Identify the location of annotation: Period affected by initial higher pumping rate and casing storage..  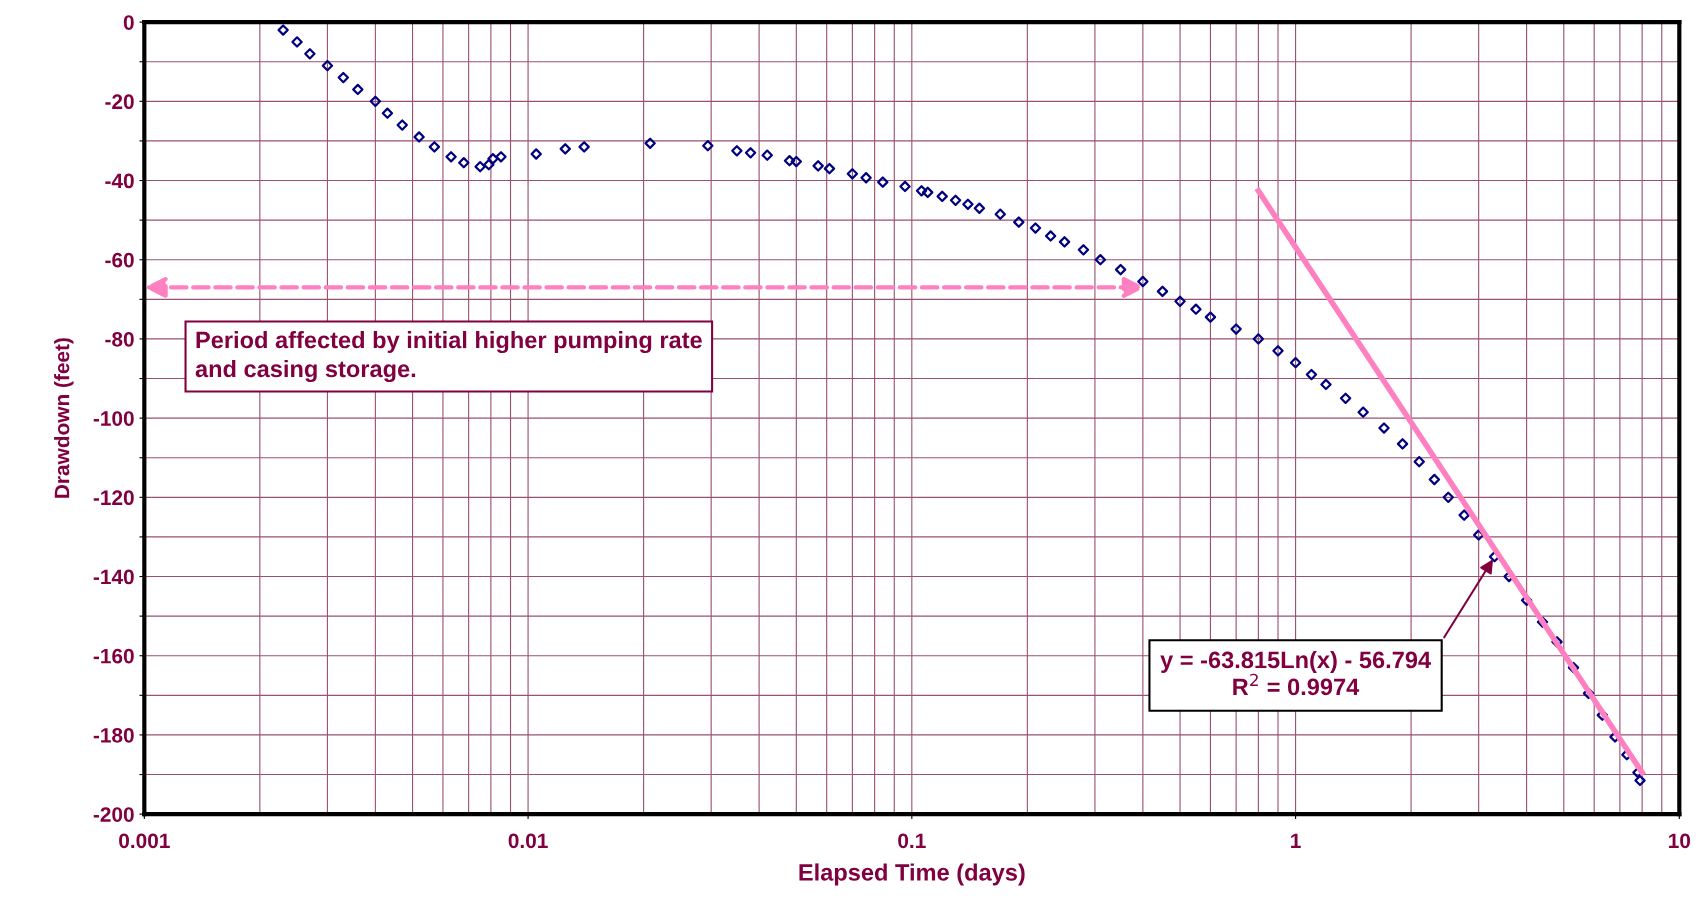
(448, 357).